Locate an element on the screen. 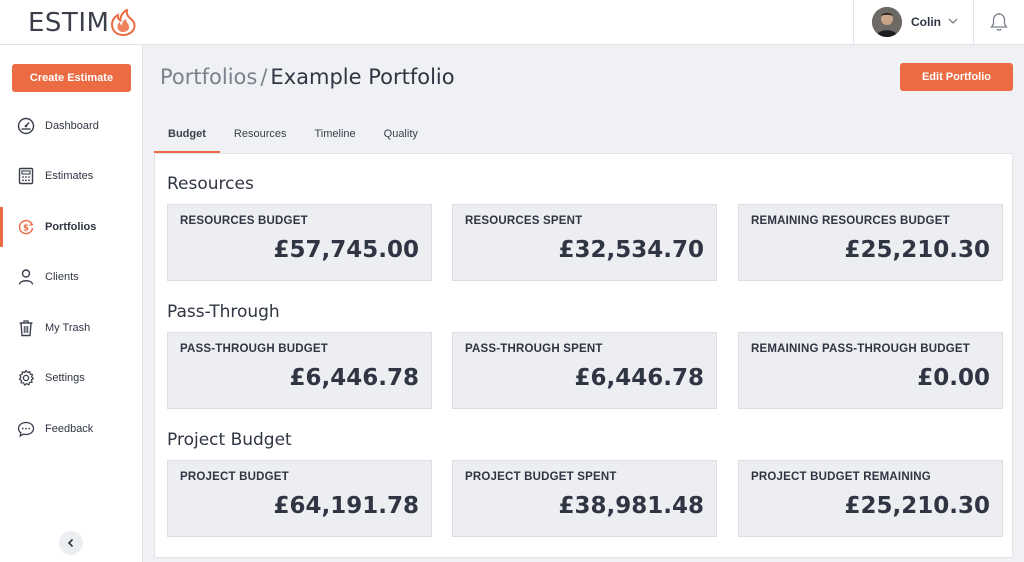 This screenshot has height=562, width=1024. card-value: £38,981.48 is located at coordinates (631, 506).